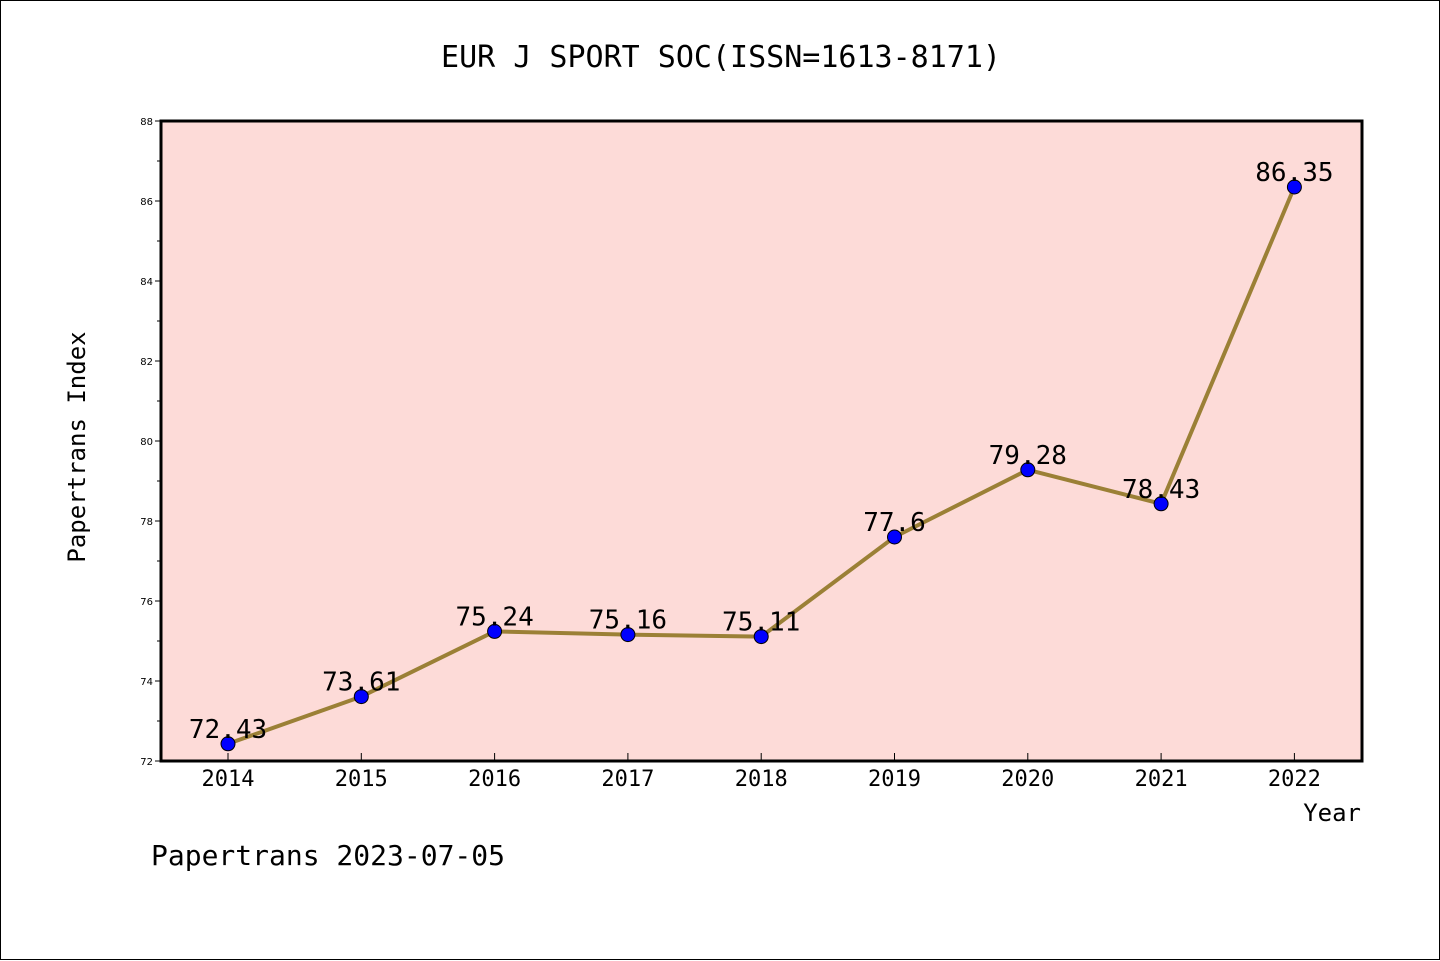  I want to click on y-tick-label: 82, so click(146, 362).